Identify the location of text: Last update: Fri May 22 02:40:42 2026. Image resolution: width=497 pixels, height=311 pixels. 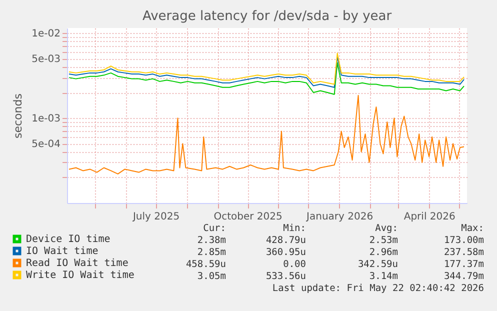
(378, 288).